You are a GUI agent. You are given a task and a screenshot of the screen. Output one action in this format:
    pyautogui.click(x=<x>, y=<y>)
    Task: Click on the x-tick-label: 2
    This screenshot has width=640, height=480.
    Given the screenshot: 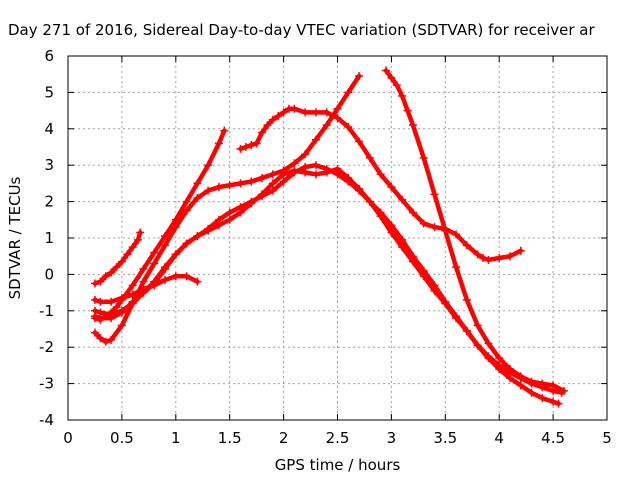 What is the action you would take?
    pyautogui.click(x=284, y=438)
    